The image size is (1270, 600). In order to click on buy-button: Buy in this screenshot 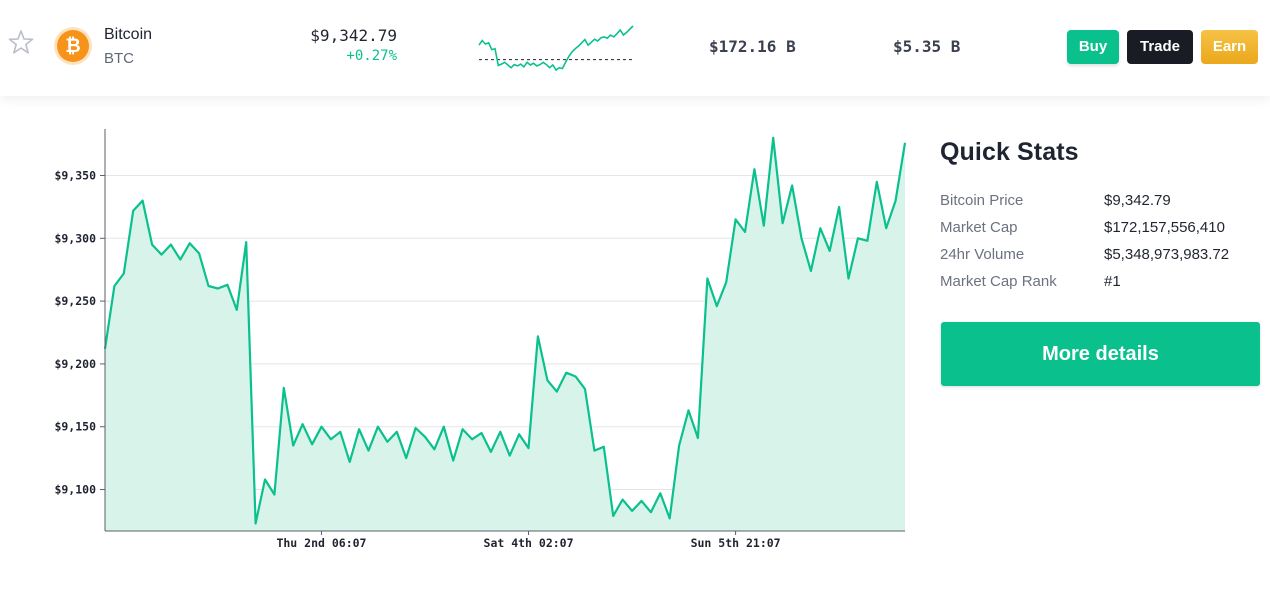, I will do `click(1093, 47)`.